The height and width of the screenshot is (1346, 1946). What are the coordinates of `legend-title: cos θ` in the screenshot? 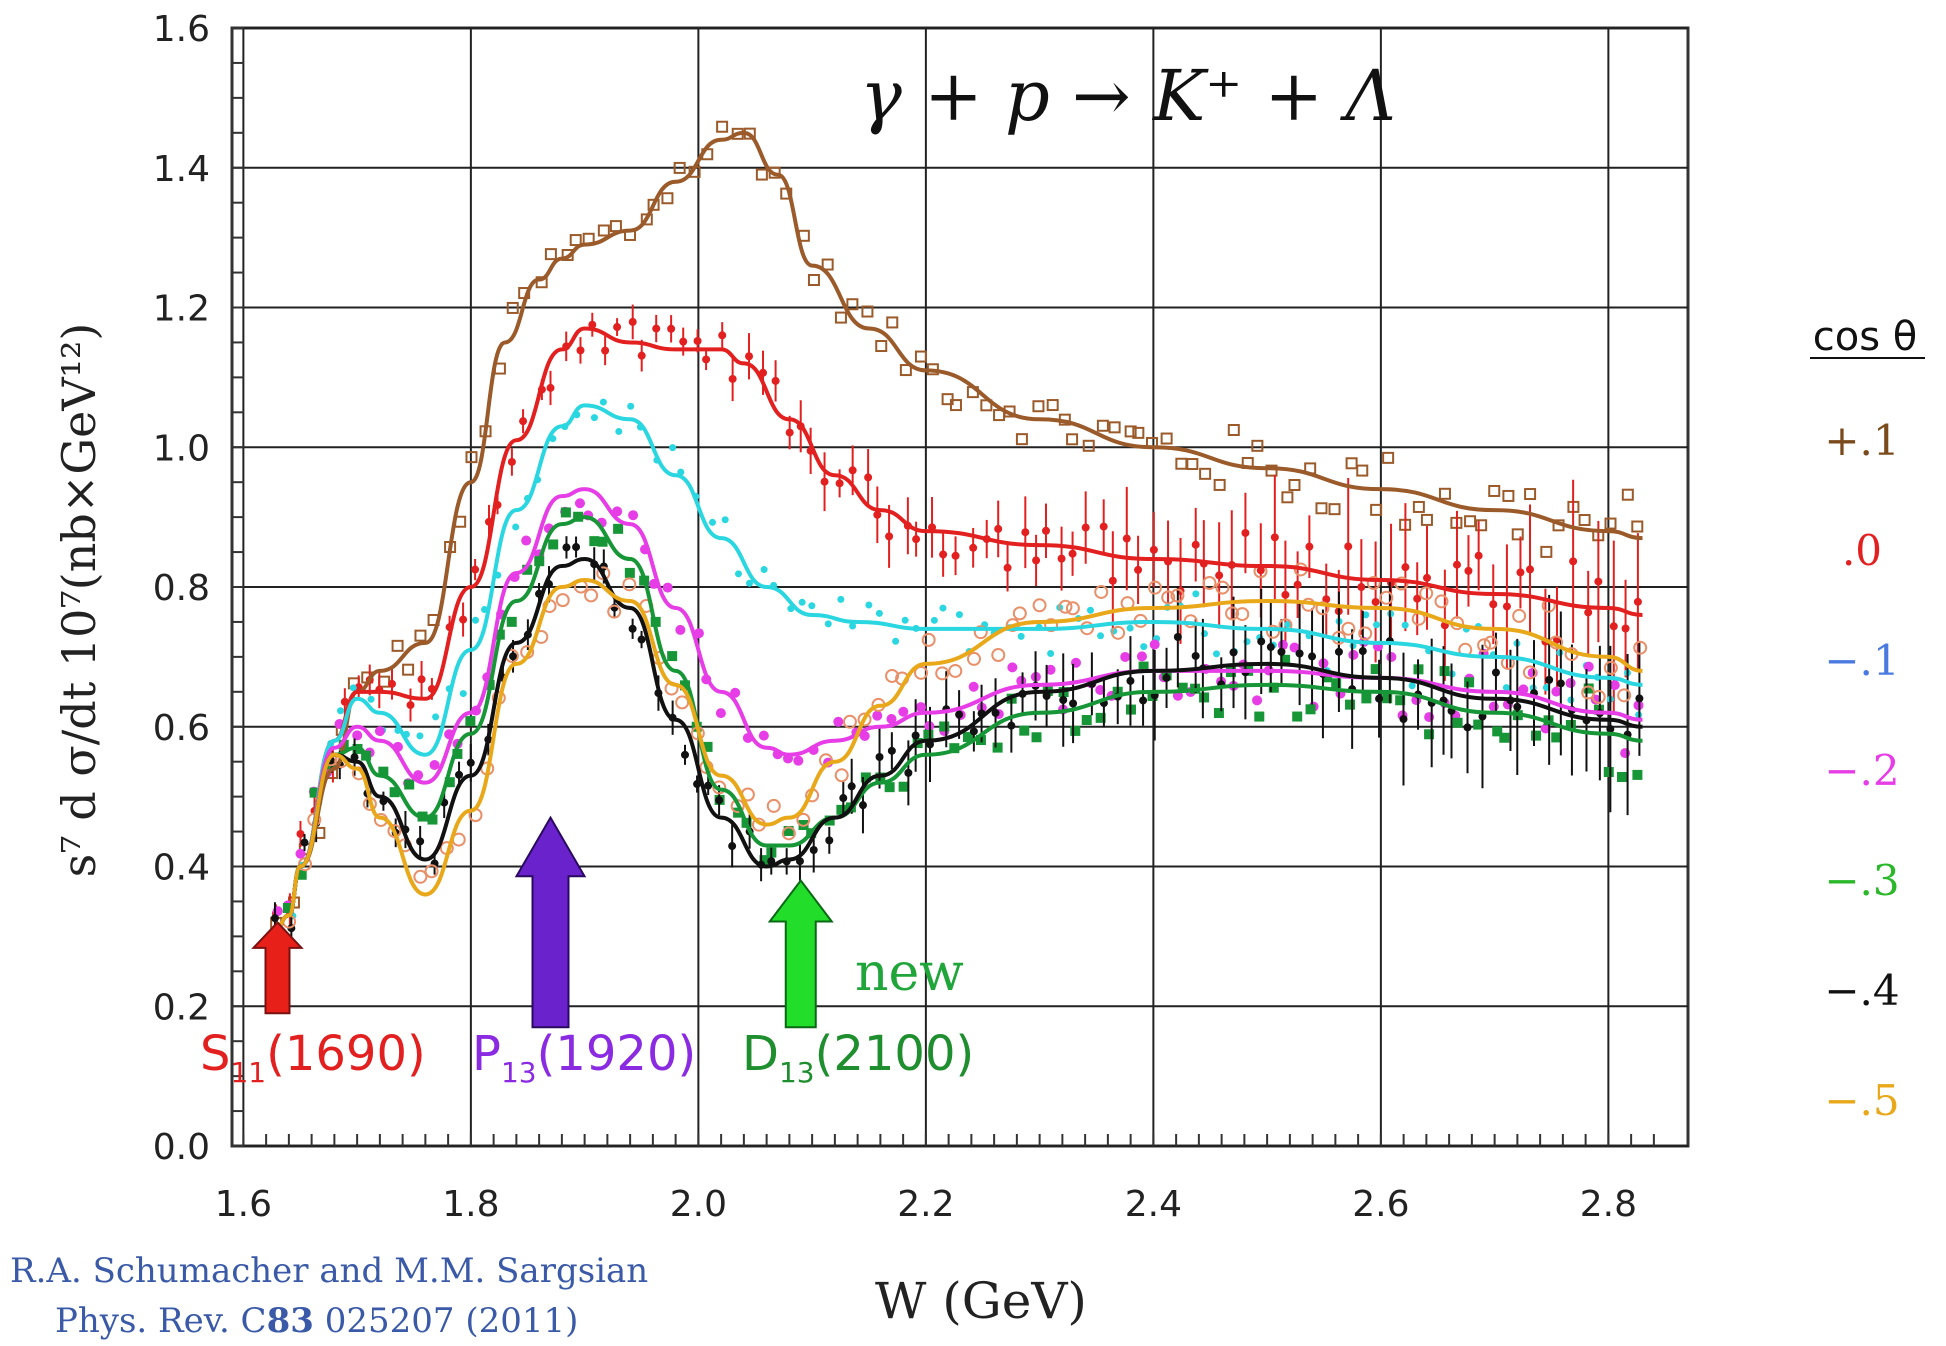 It's located at (1865, 337).